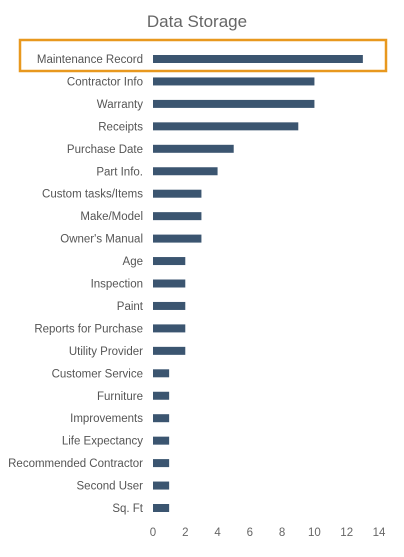  Describe the element at coordinates (101, 240) in the screenshot. I see `category-label-owner-s-manual: Owner's Manual` at that location.